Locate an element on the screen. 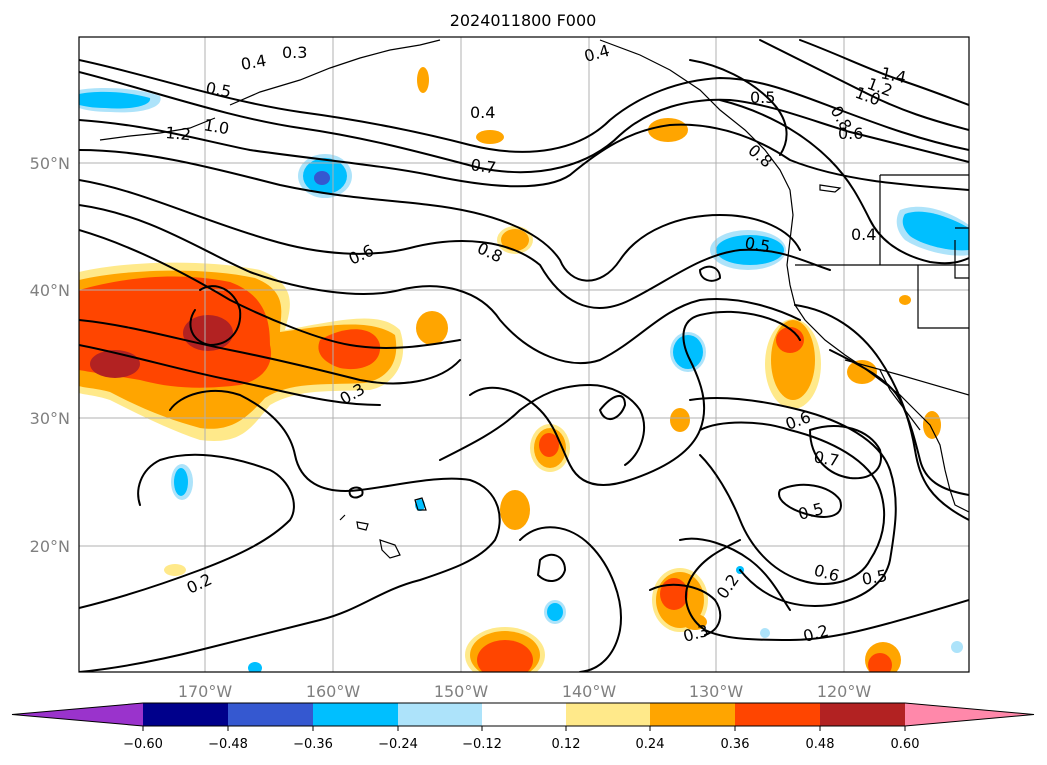 The height and width of the screenshot is (765, 1047). lon-label: 130°W is located at coordinates (716, 691).